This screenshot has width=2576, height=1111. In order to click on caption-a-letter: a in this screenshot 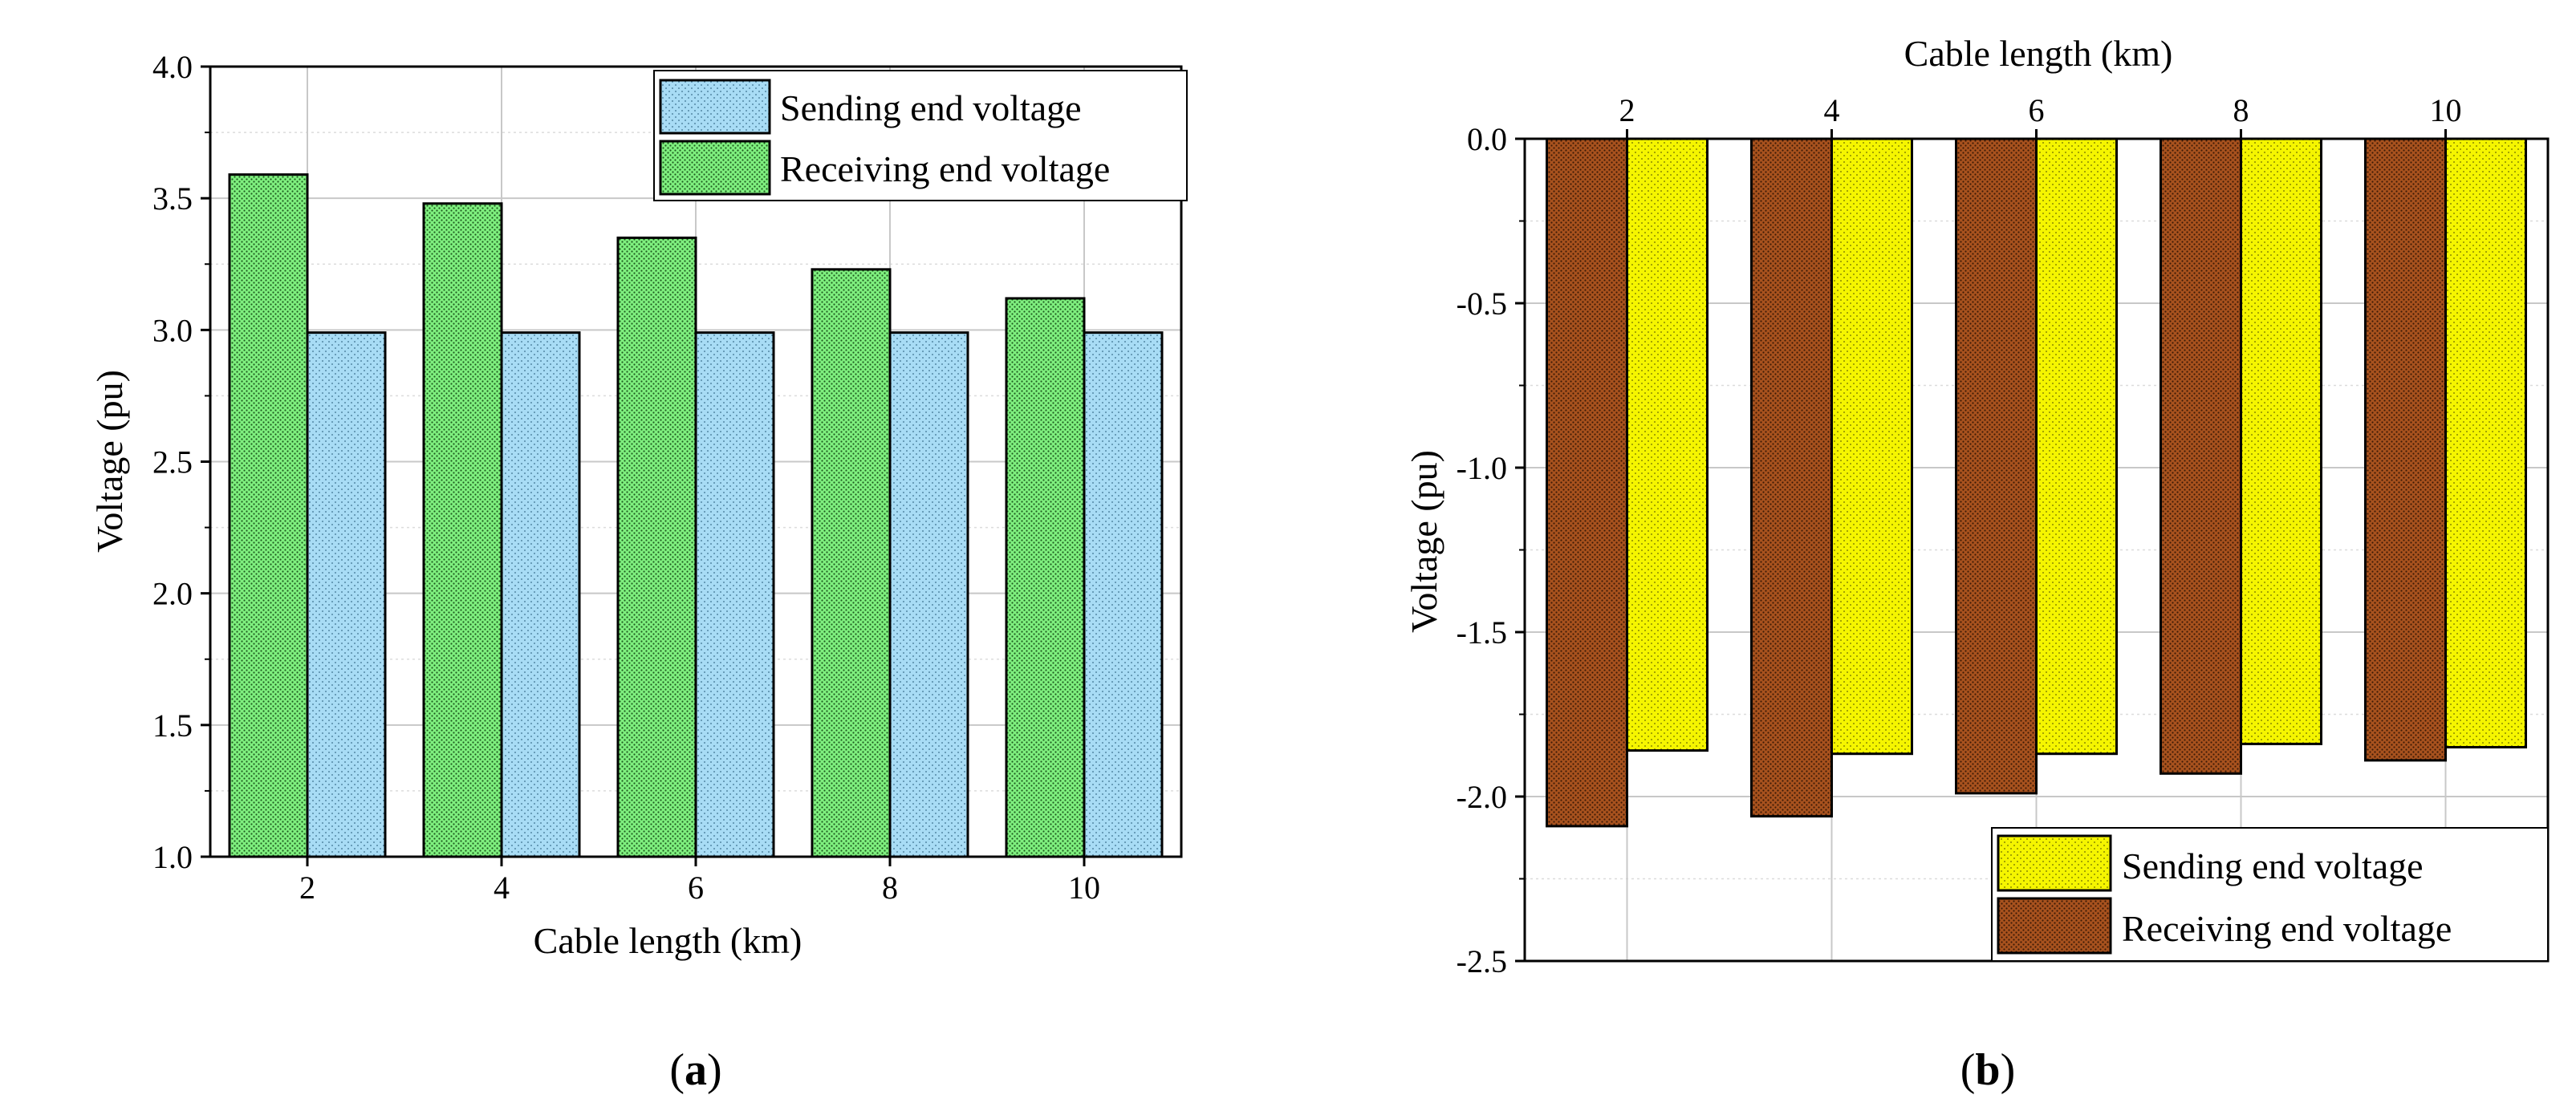, I will do `click(696, 1070)`.